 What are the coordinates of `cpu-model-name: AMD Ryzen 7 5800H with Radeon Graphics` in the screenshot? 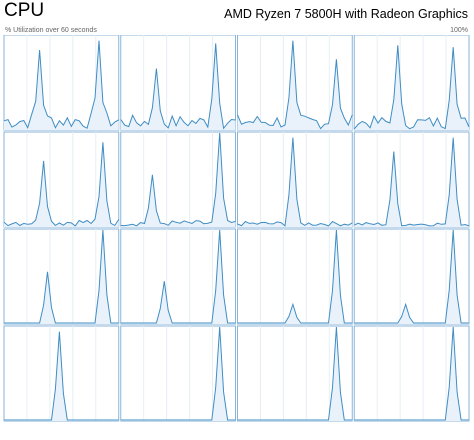 It's located at (346, 14).